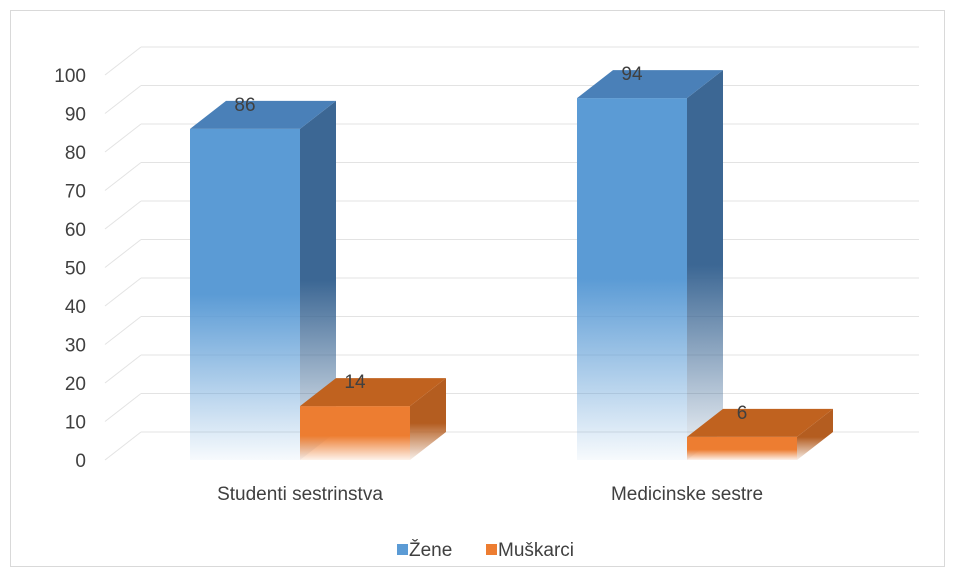 The height and width of the screenshot is (580, 957). I want to click on y-tick-label: 20, so click(75, 384).